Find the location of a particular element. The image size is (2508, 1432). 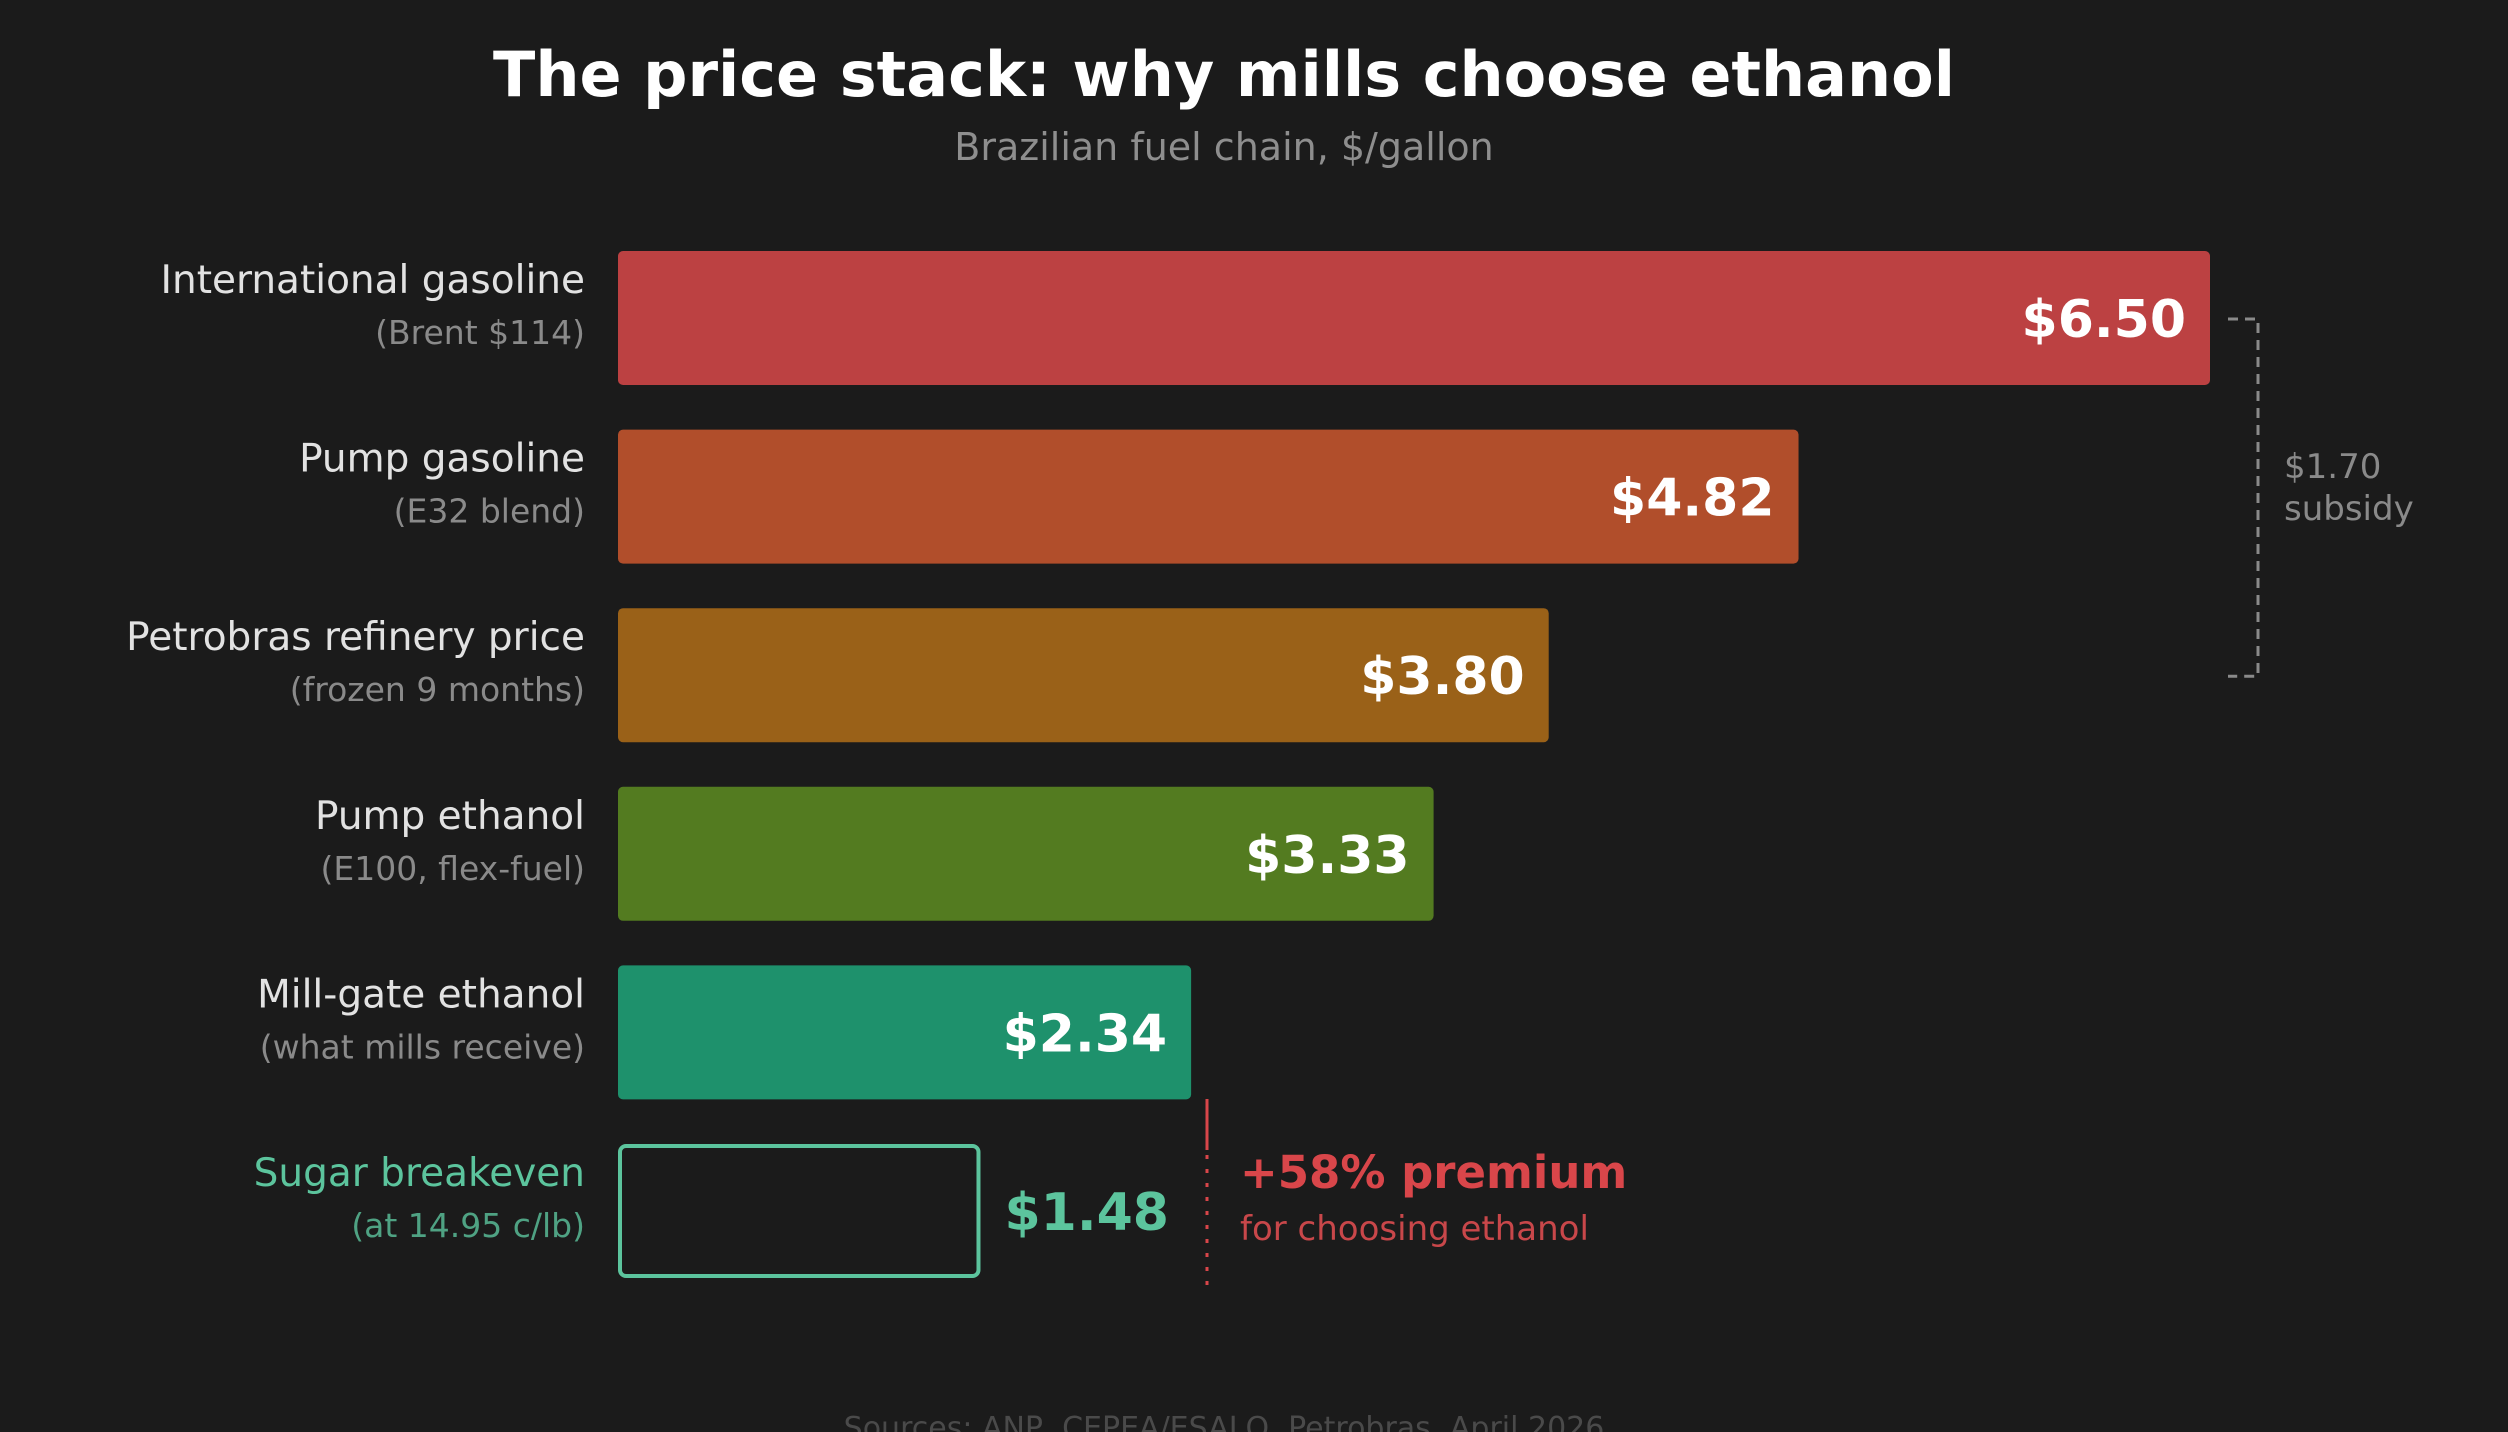

premium-headline: +58% premium is located at coordinates (1433, 1172).